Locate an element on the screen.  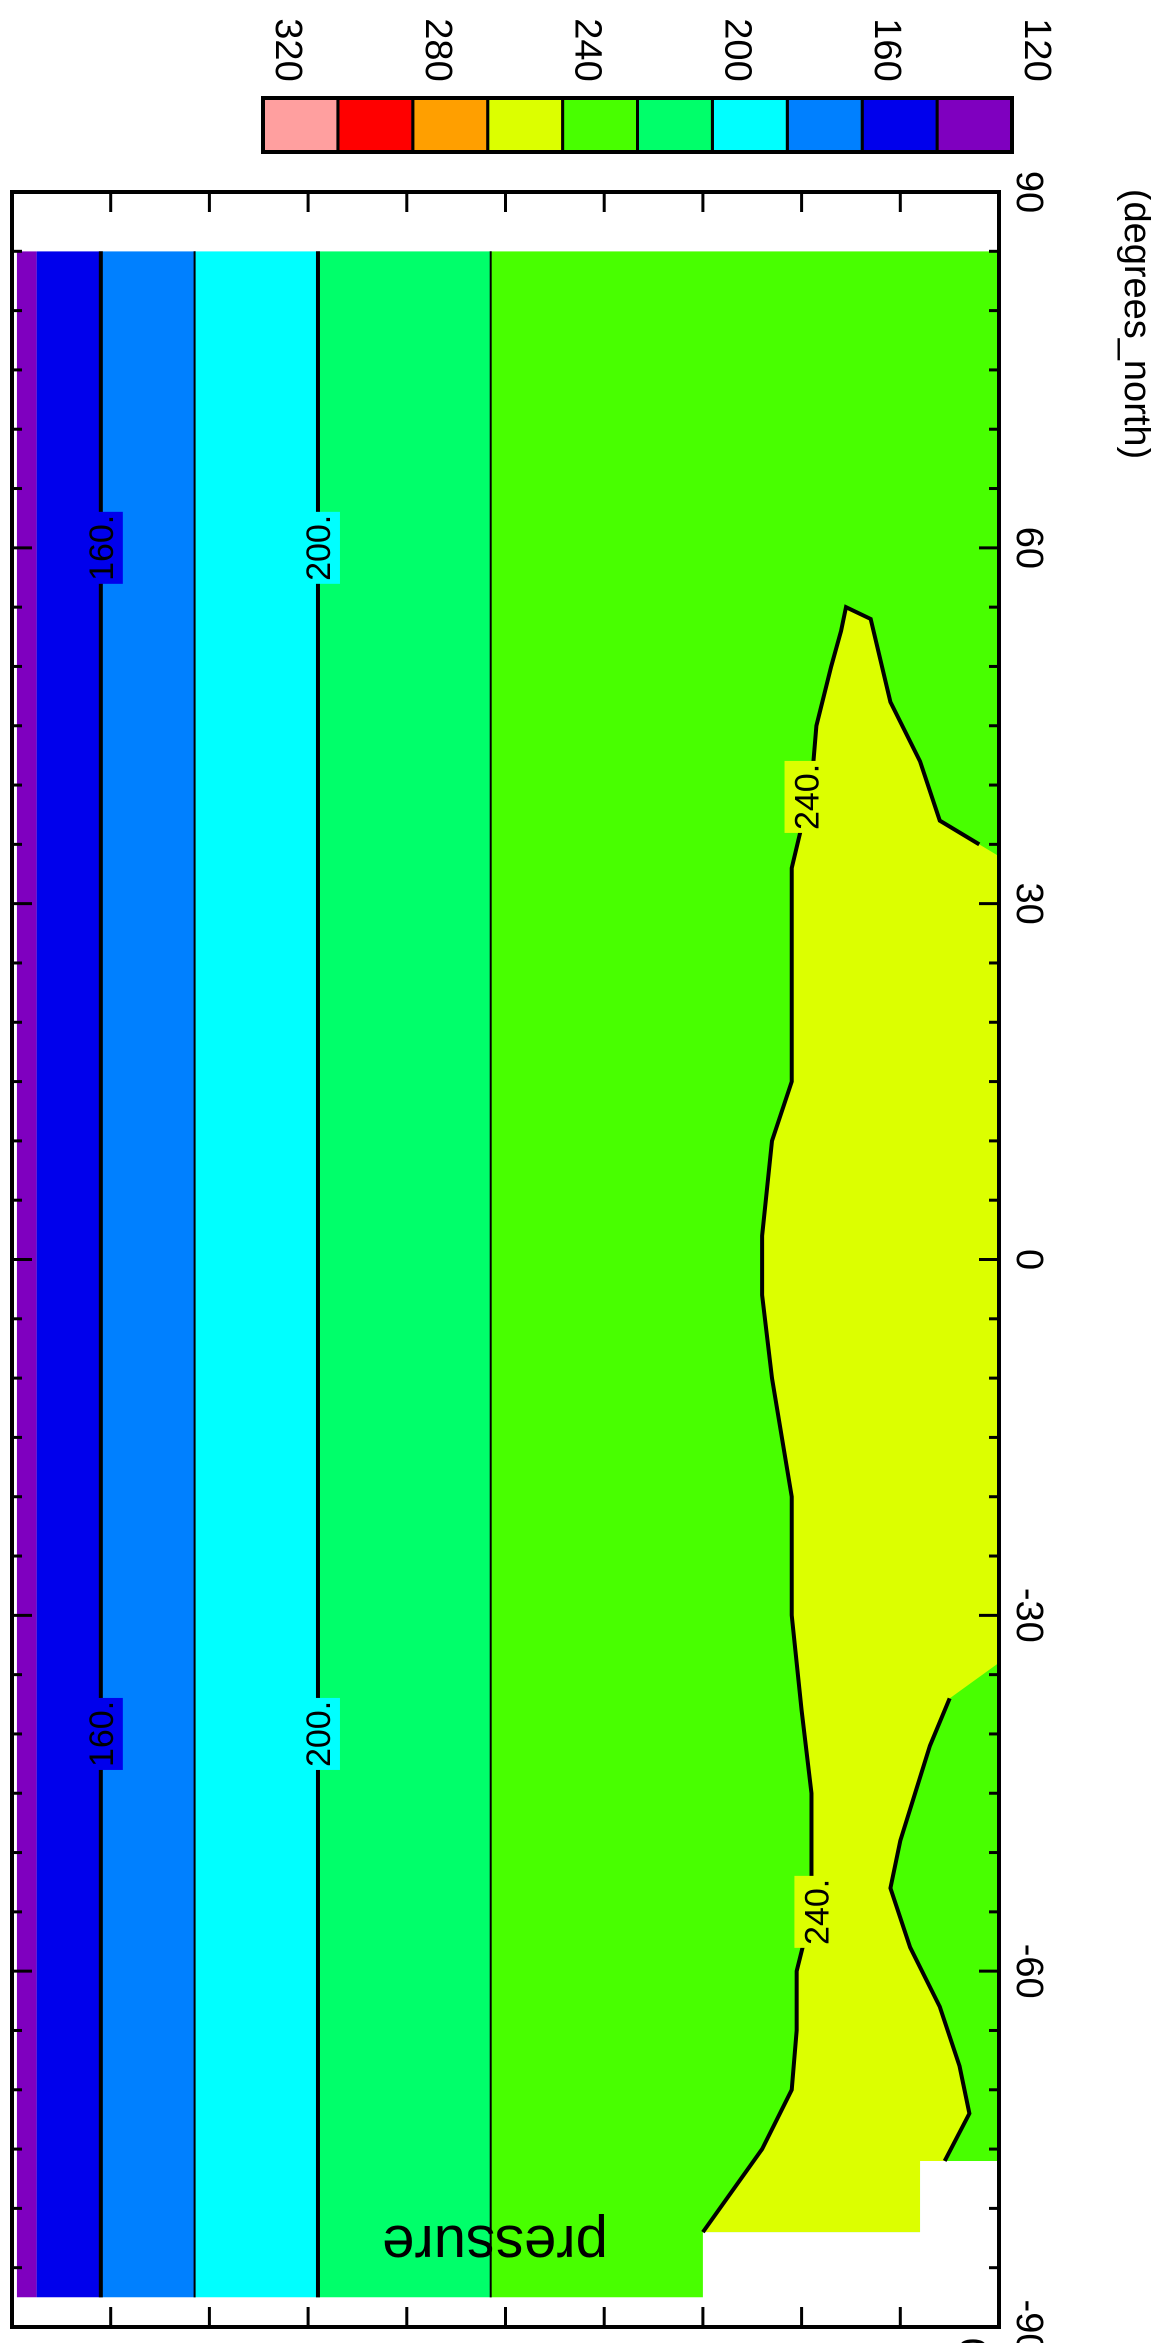
y-tick-label-9: 10 is located at coordinates (974, 2340).